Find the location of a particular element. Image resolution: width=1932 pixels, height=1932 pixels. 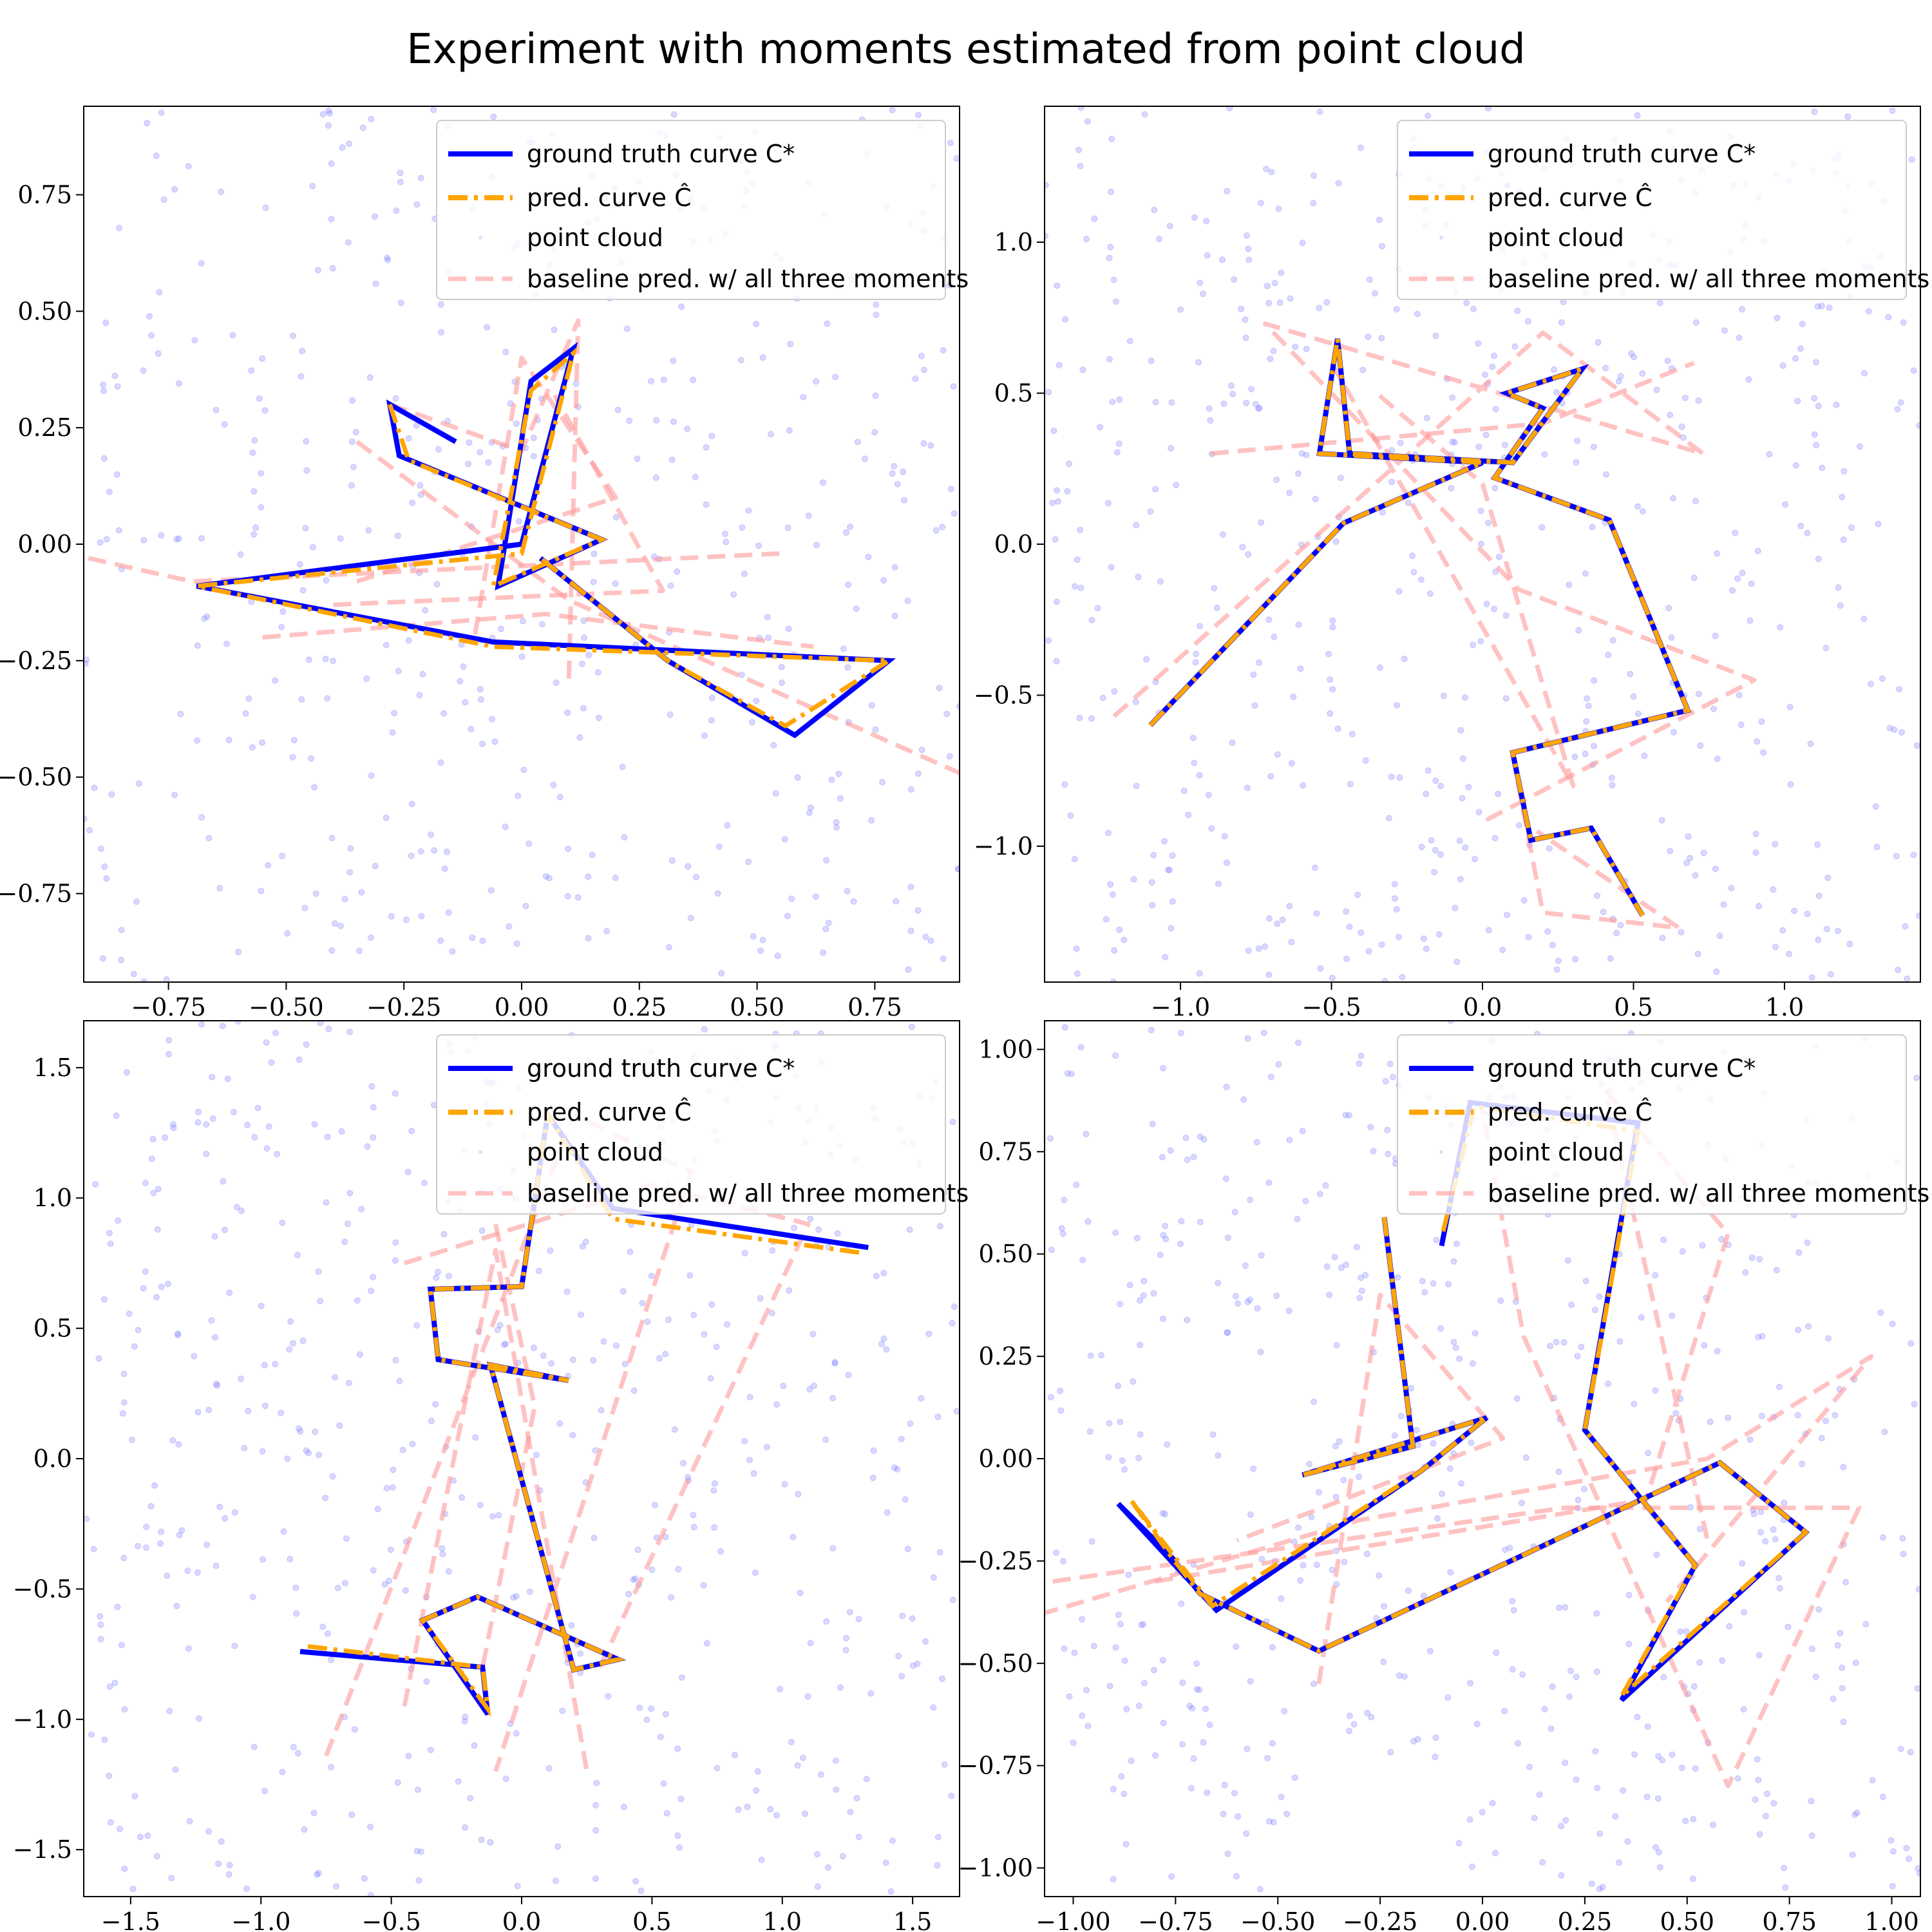

y-tick-label: 1.00 is located at coordinates (1006, 1049).